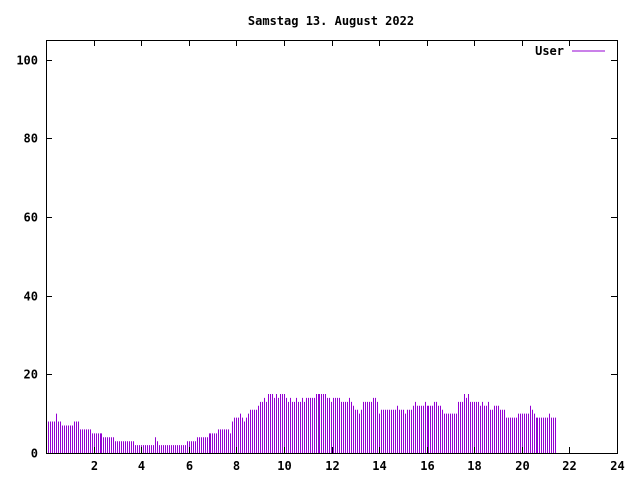  I want to click on y-tick-label: 40, so click(31, 297).